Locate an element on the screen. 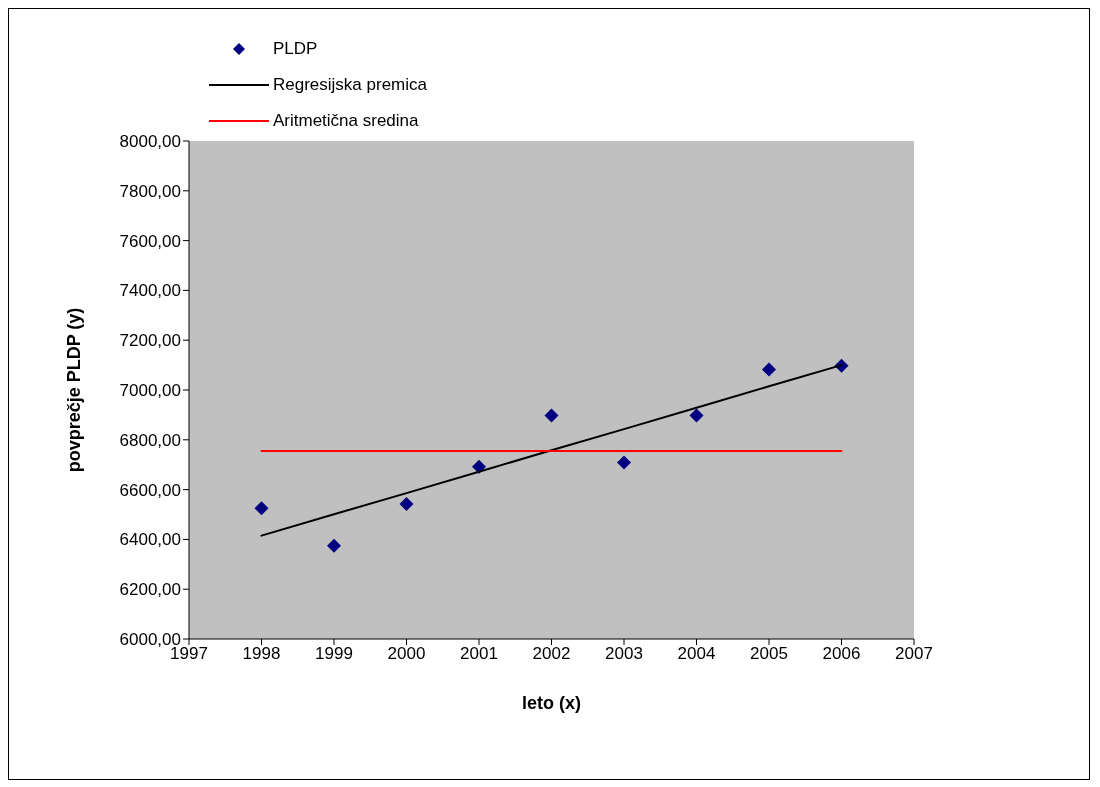 The height and width of the screenshot is (787, 1100). y-tick-label: 6400,00 is located at coordinates (150, 540).